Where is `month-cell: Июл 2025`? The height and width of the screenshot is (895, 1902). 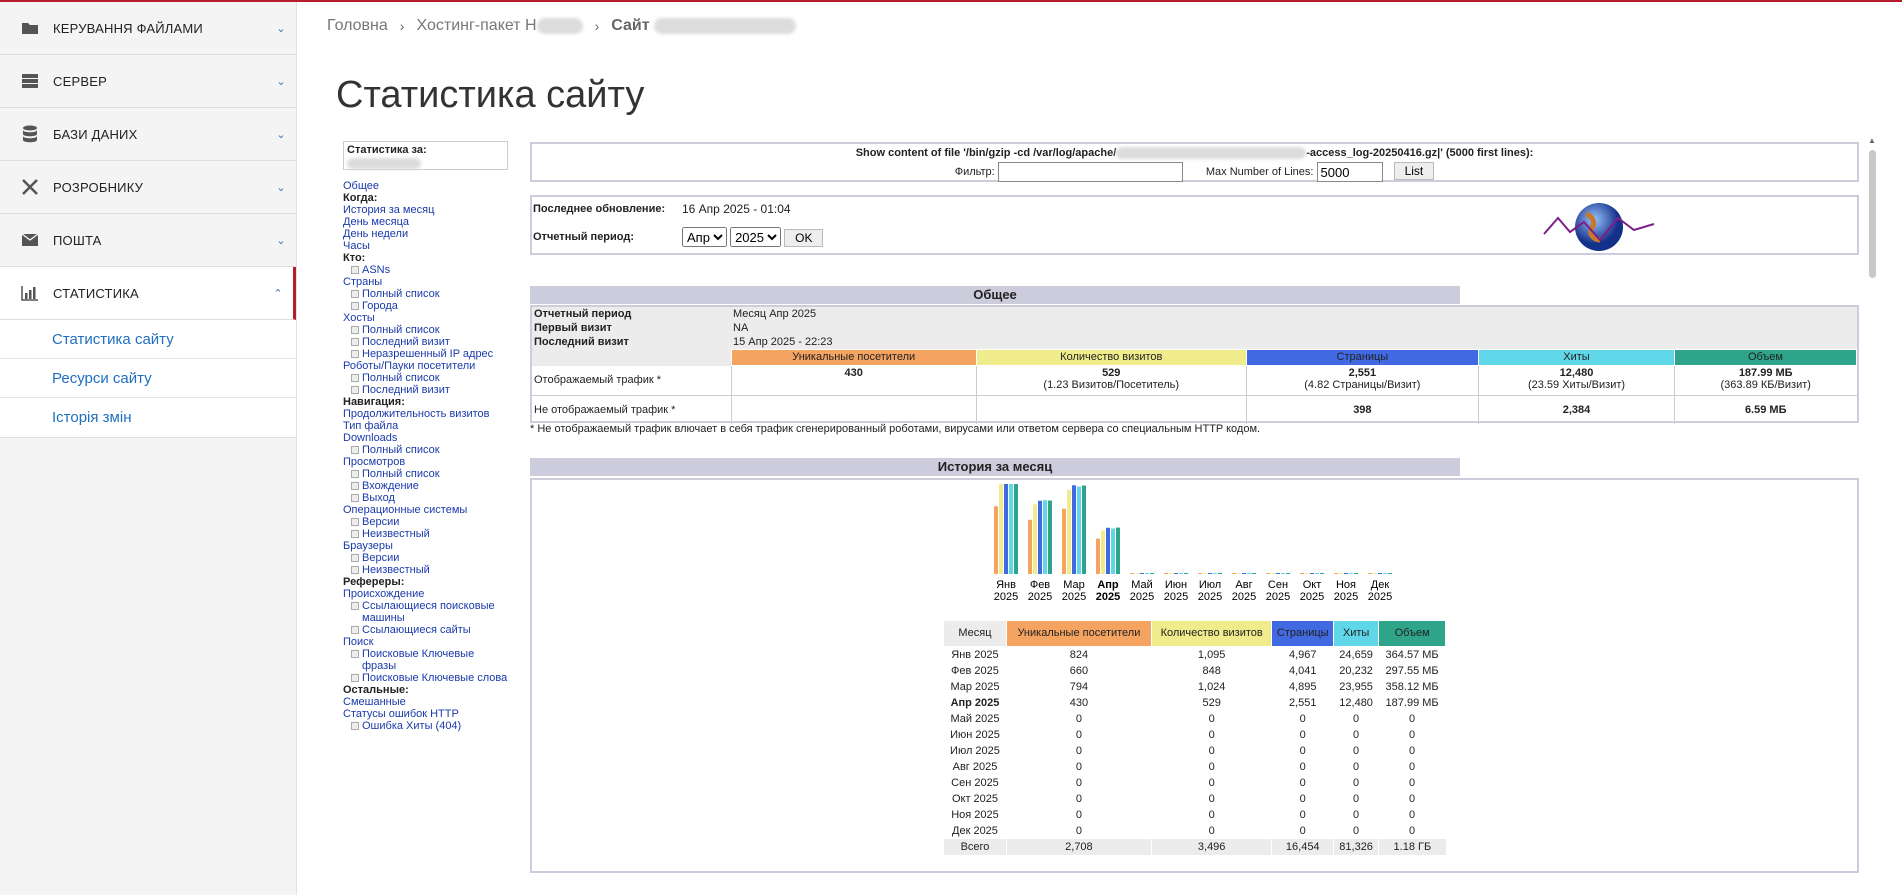 month-cell: Июл 2025 is located at coordinates (975, 750).